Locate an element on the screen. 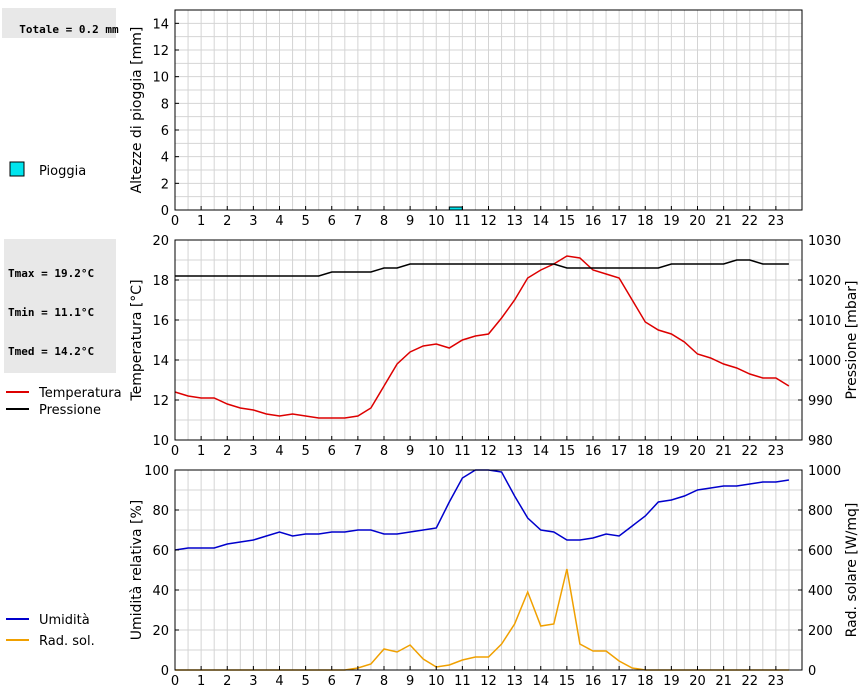 This screenshot has width=860, height=690. tmed-text: Tmed = 14.2°C is located at coordinates (51, 351).